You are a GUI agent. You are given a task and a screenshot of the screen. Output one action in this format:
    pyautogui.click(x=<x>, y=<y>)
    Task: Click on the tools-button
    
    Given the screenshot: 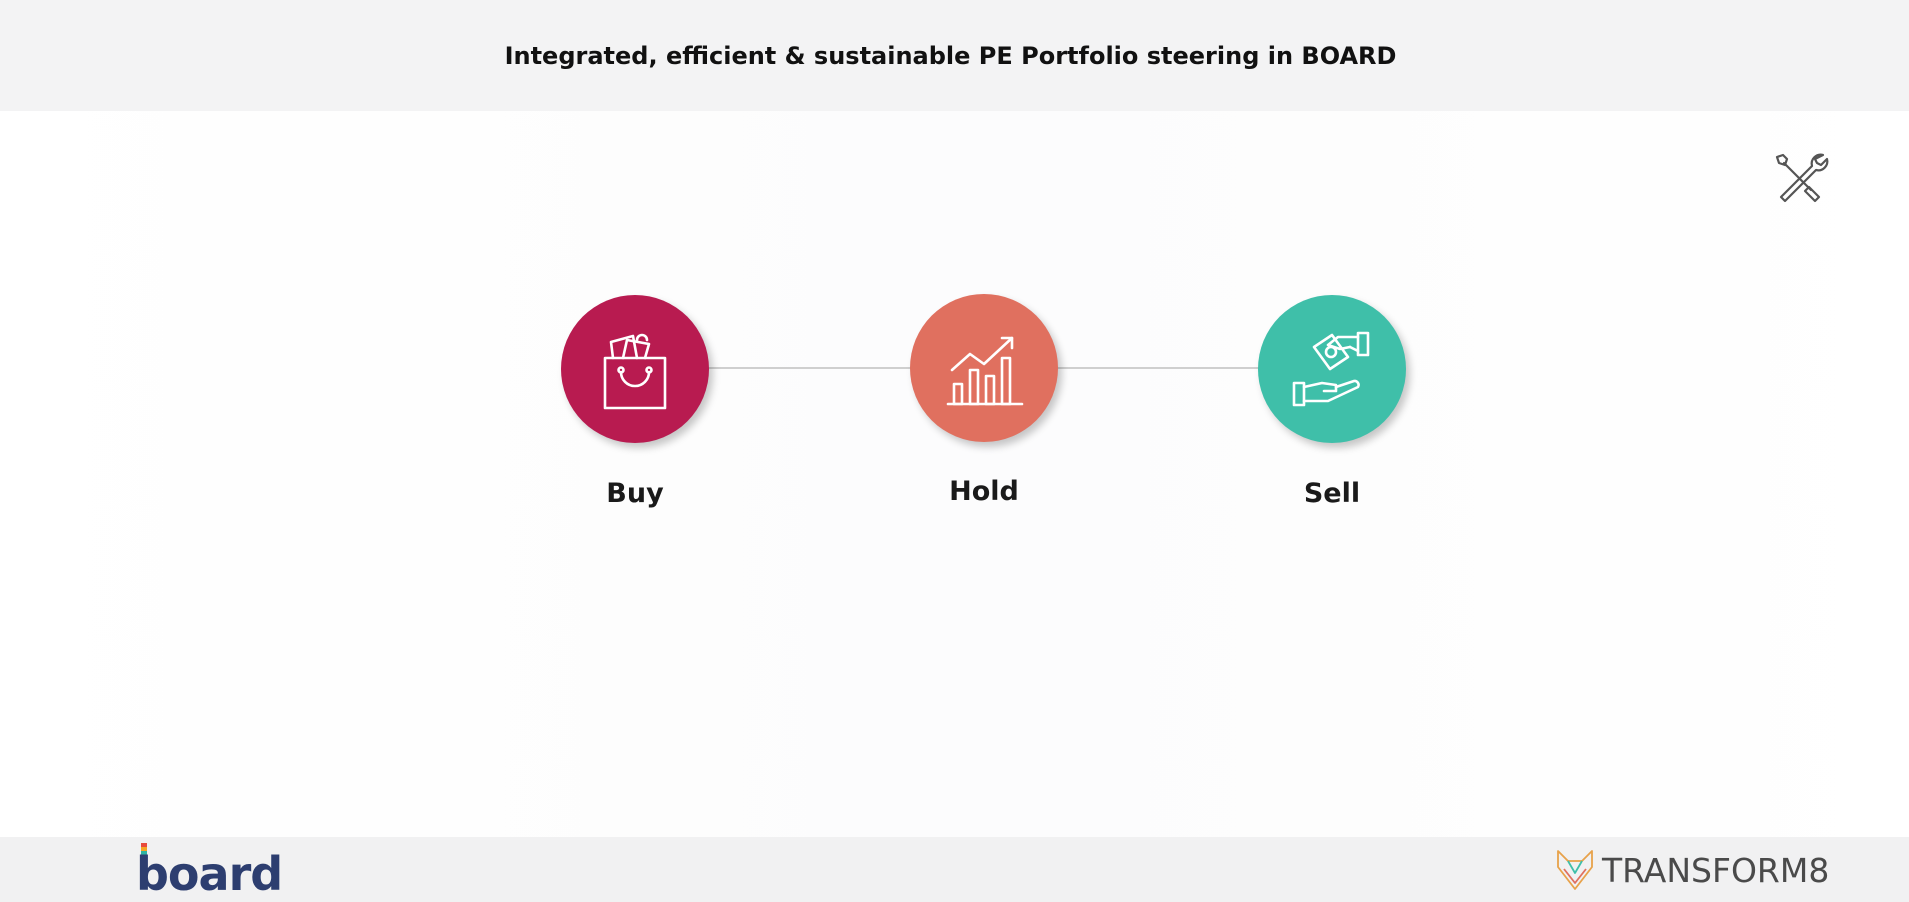 What is the action you would take?
    pyautogui.click(x=1801, y=179)
    